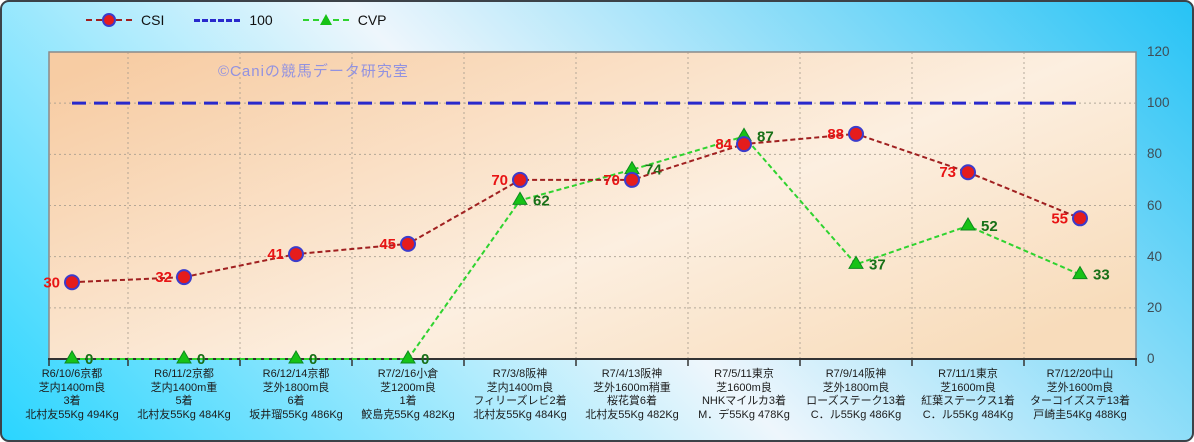  What do you see at coordinates (989, 226) in the screenshot?
I see `cvp-data-label: 52` at bounding box center [989, 226].